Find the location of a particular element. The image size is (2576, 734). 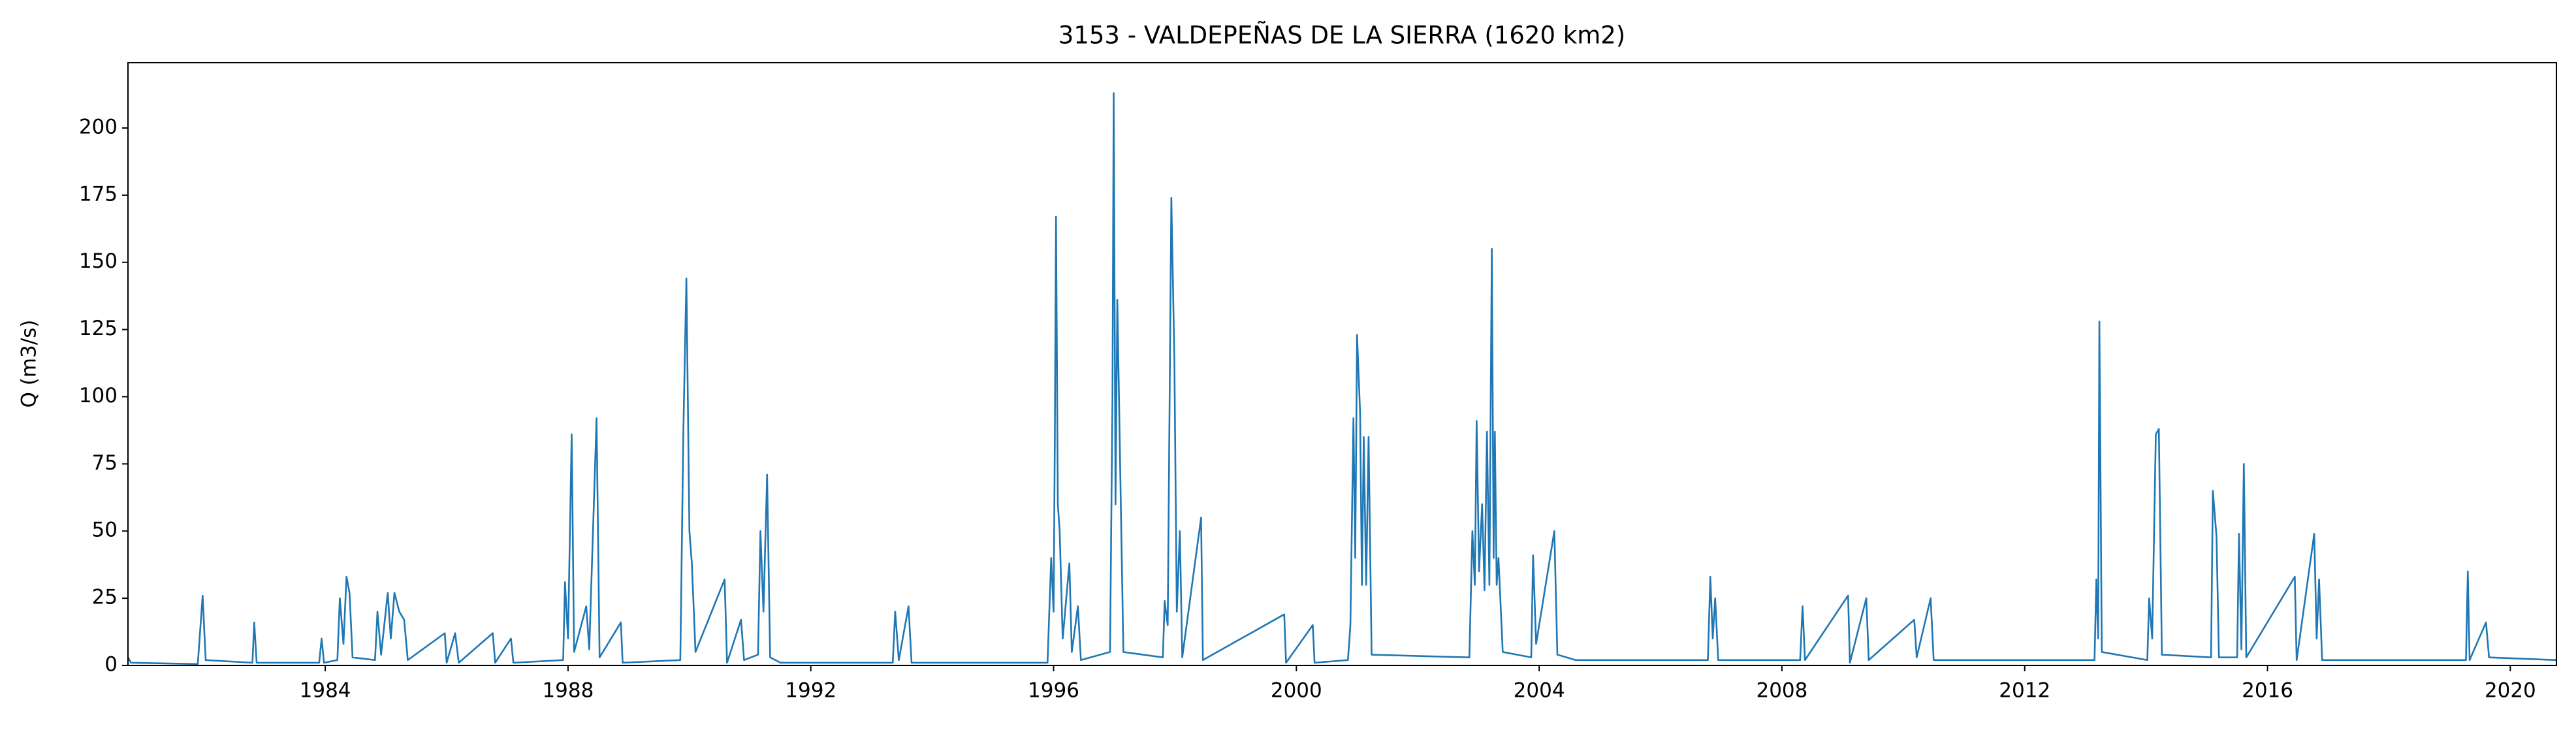

y-tick-label: 75 is located at coordinates (105, 463).